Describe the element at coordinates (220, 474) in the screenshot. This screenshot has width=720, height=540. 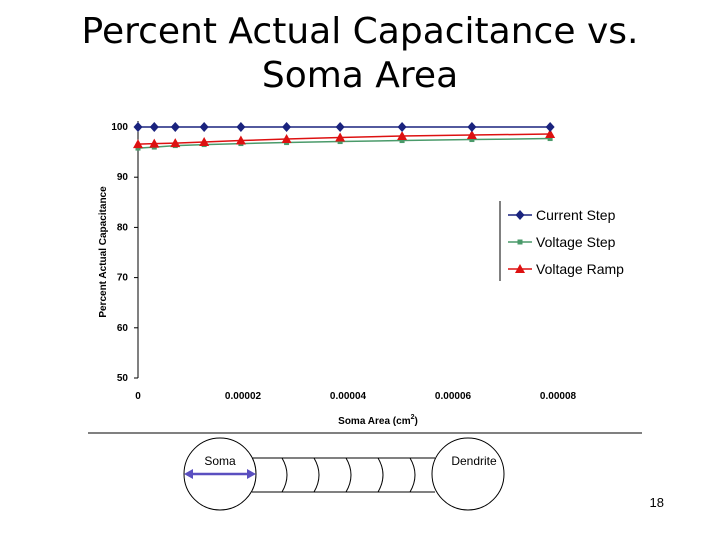
I see `soma-diameter-arrow` at that location.